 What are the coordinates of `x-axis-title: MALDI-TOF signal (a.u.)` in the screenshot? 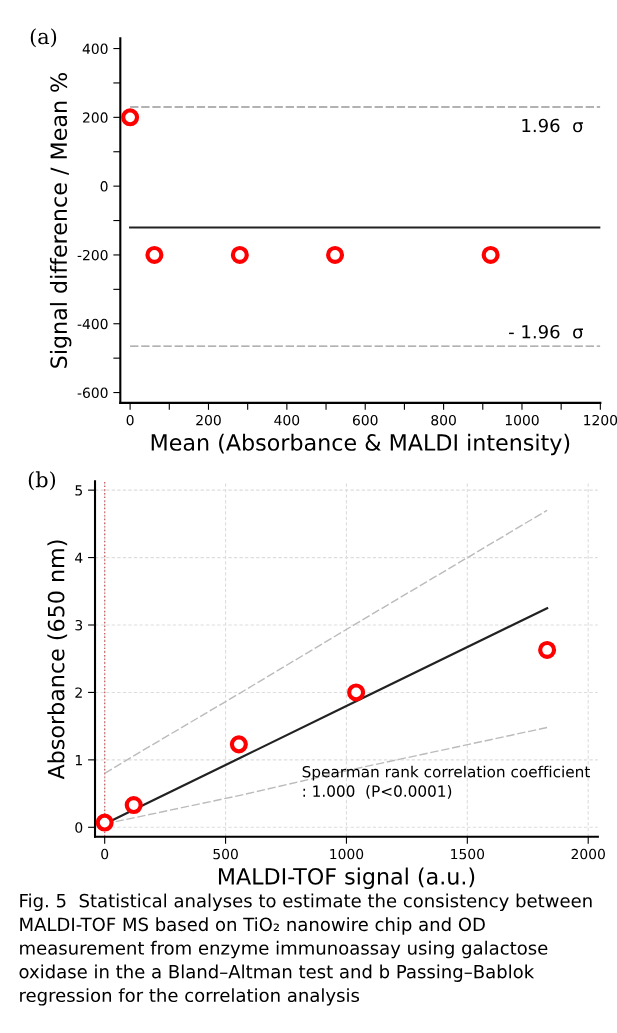 It's located at (346, 878).